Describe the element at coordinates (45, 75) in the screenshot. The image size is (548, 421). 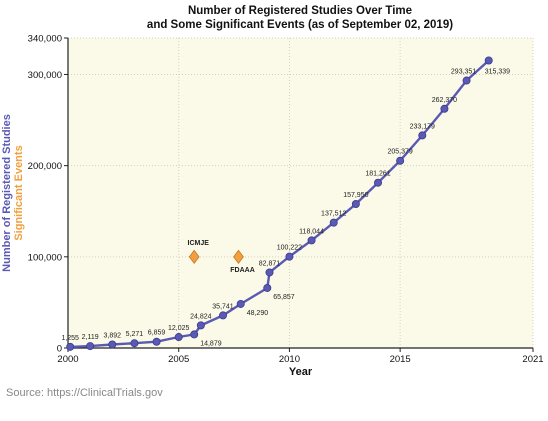
I see `y-tick-label: 300,000` at that location.